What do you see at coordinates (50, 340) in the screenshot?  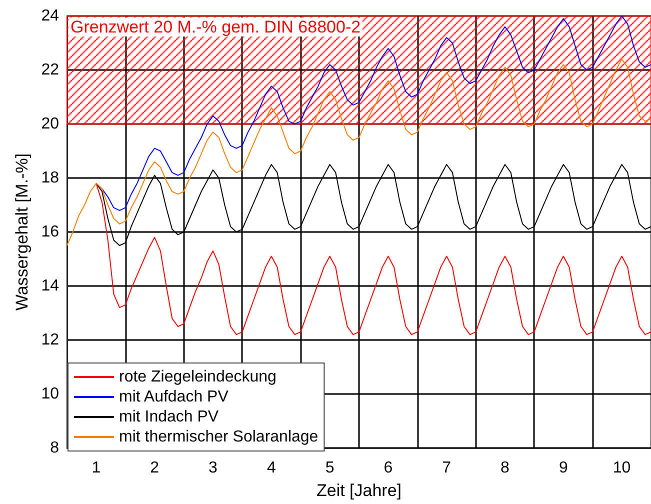 I see `y-tick-label: 12` at bounding box center [50, 340].